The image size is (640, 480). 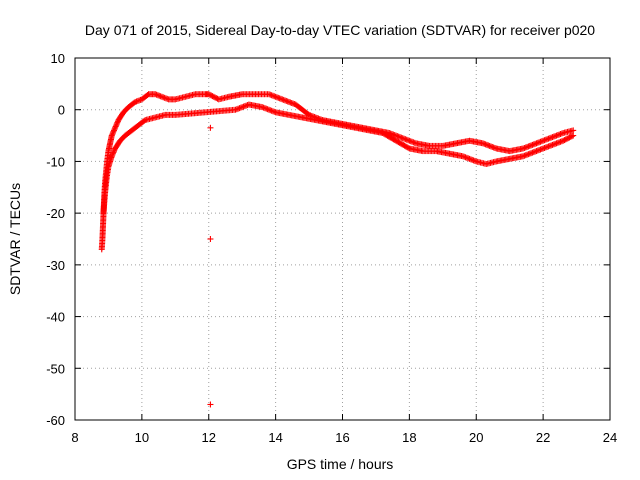 What do you see at coordinates (342, 437) in the screenshot?
I see `x-tick-label: 16` at bounding box center [342, 437].